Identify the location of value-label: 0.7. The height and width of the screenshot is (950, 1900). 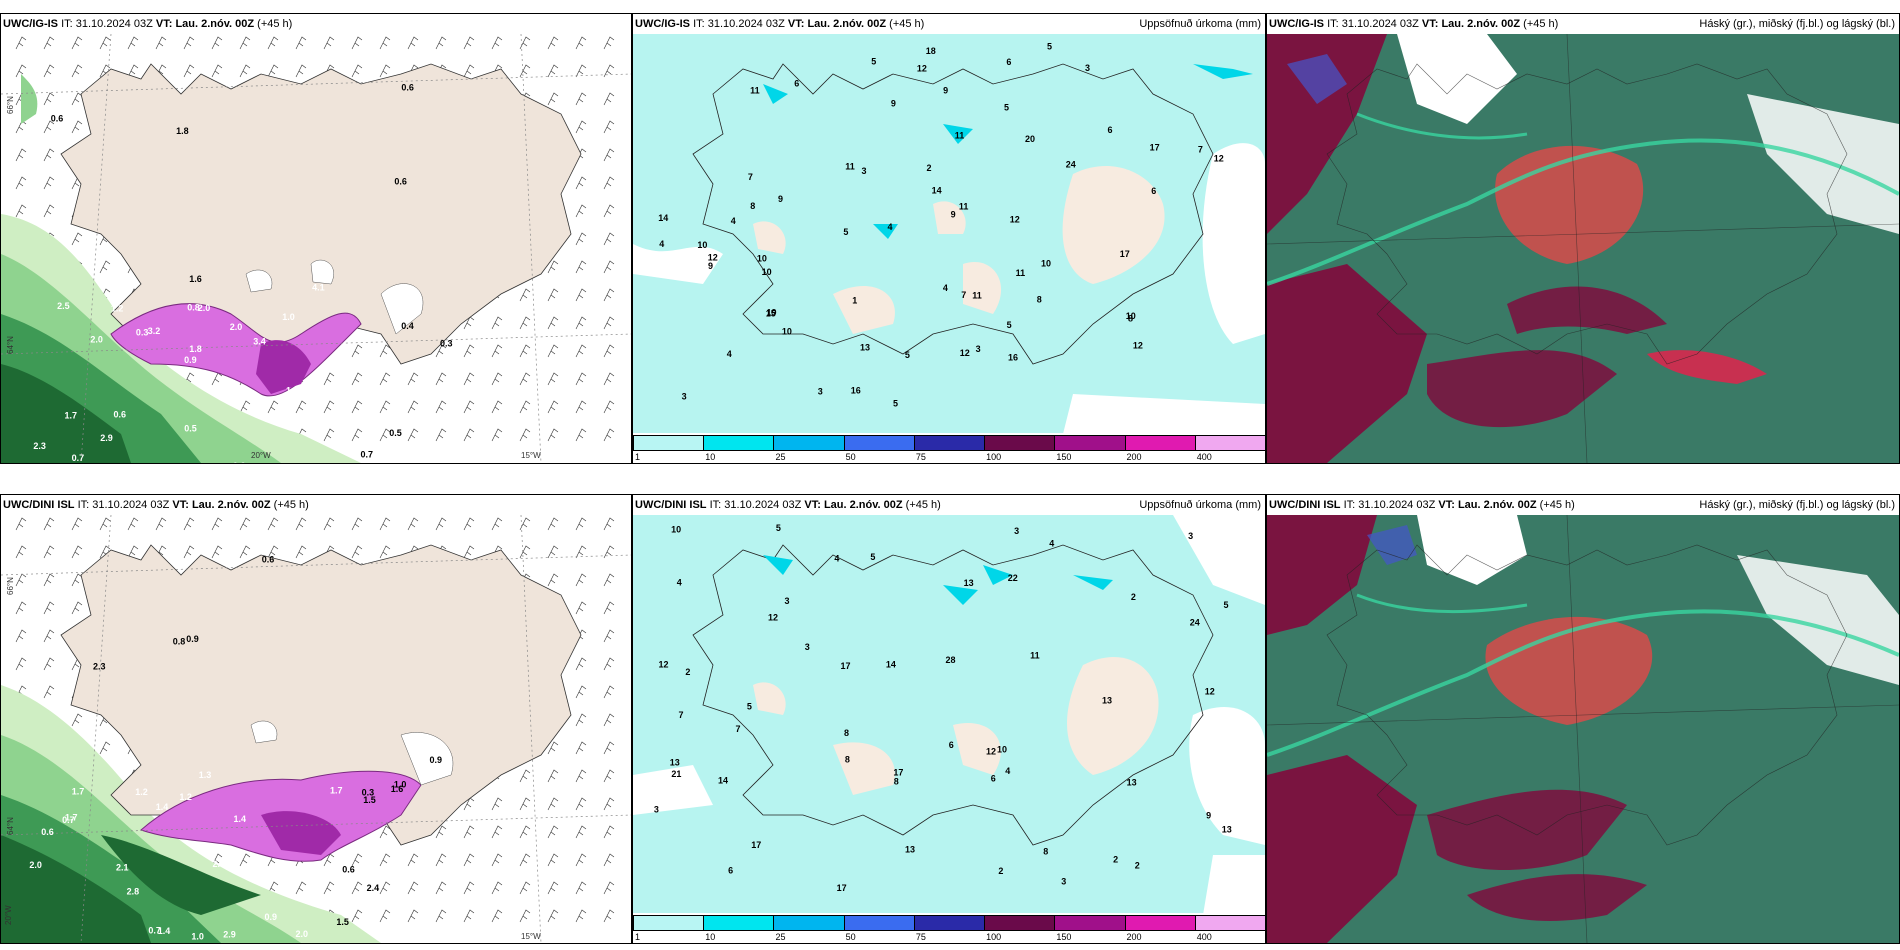
(367, 455).